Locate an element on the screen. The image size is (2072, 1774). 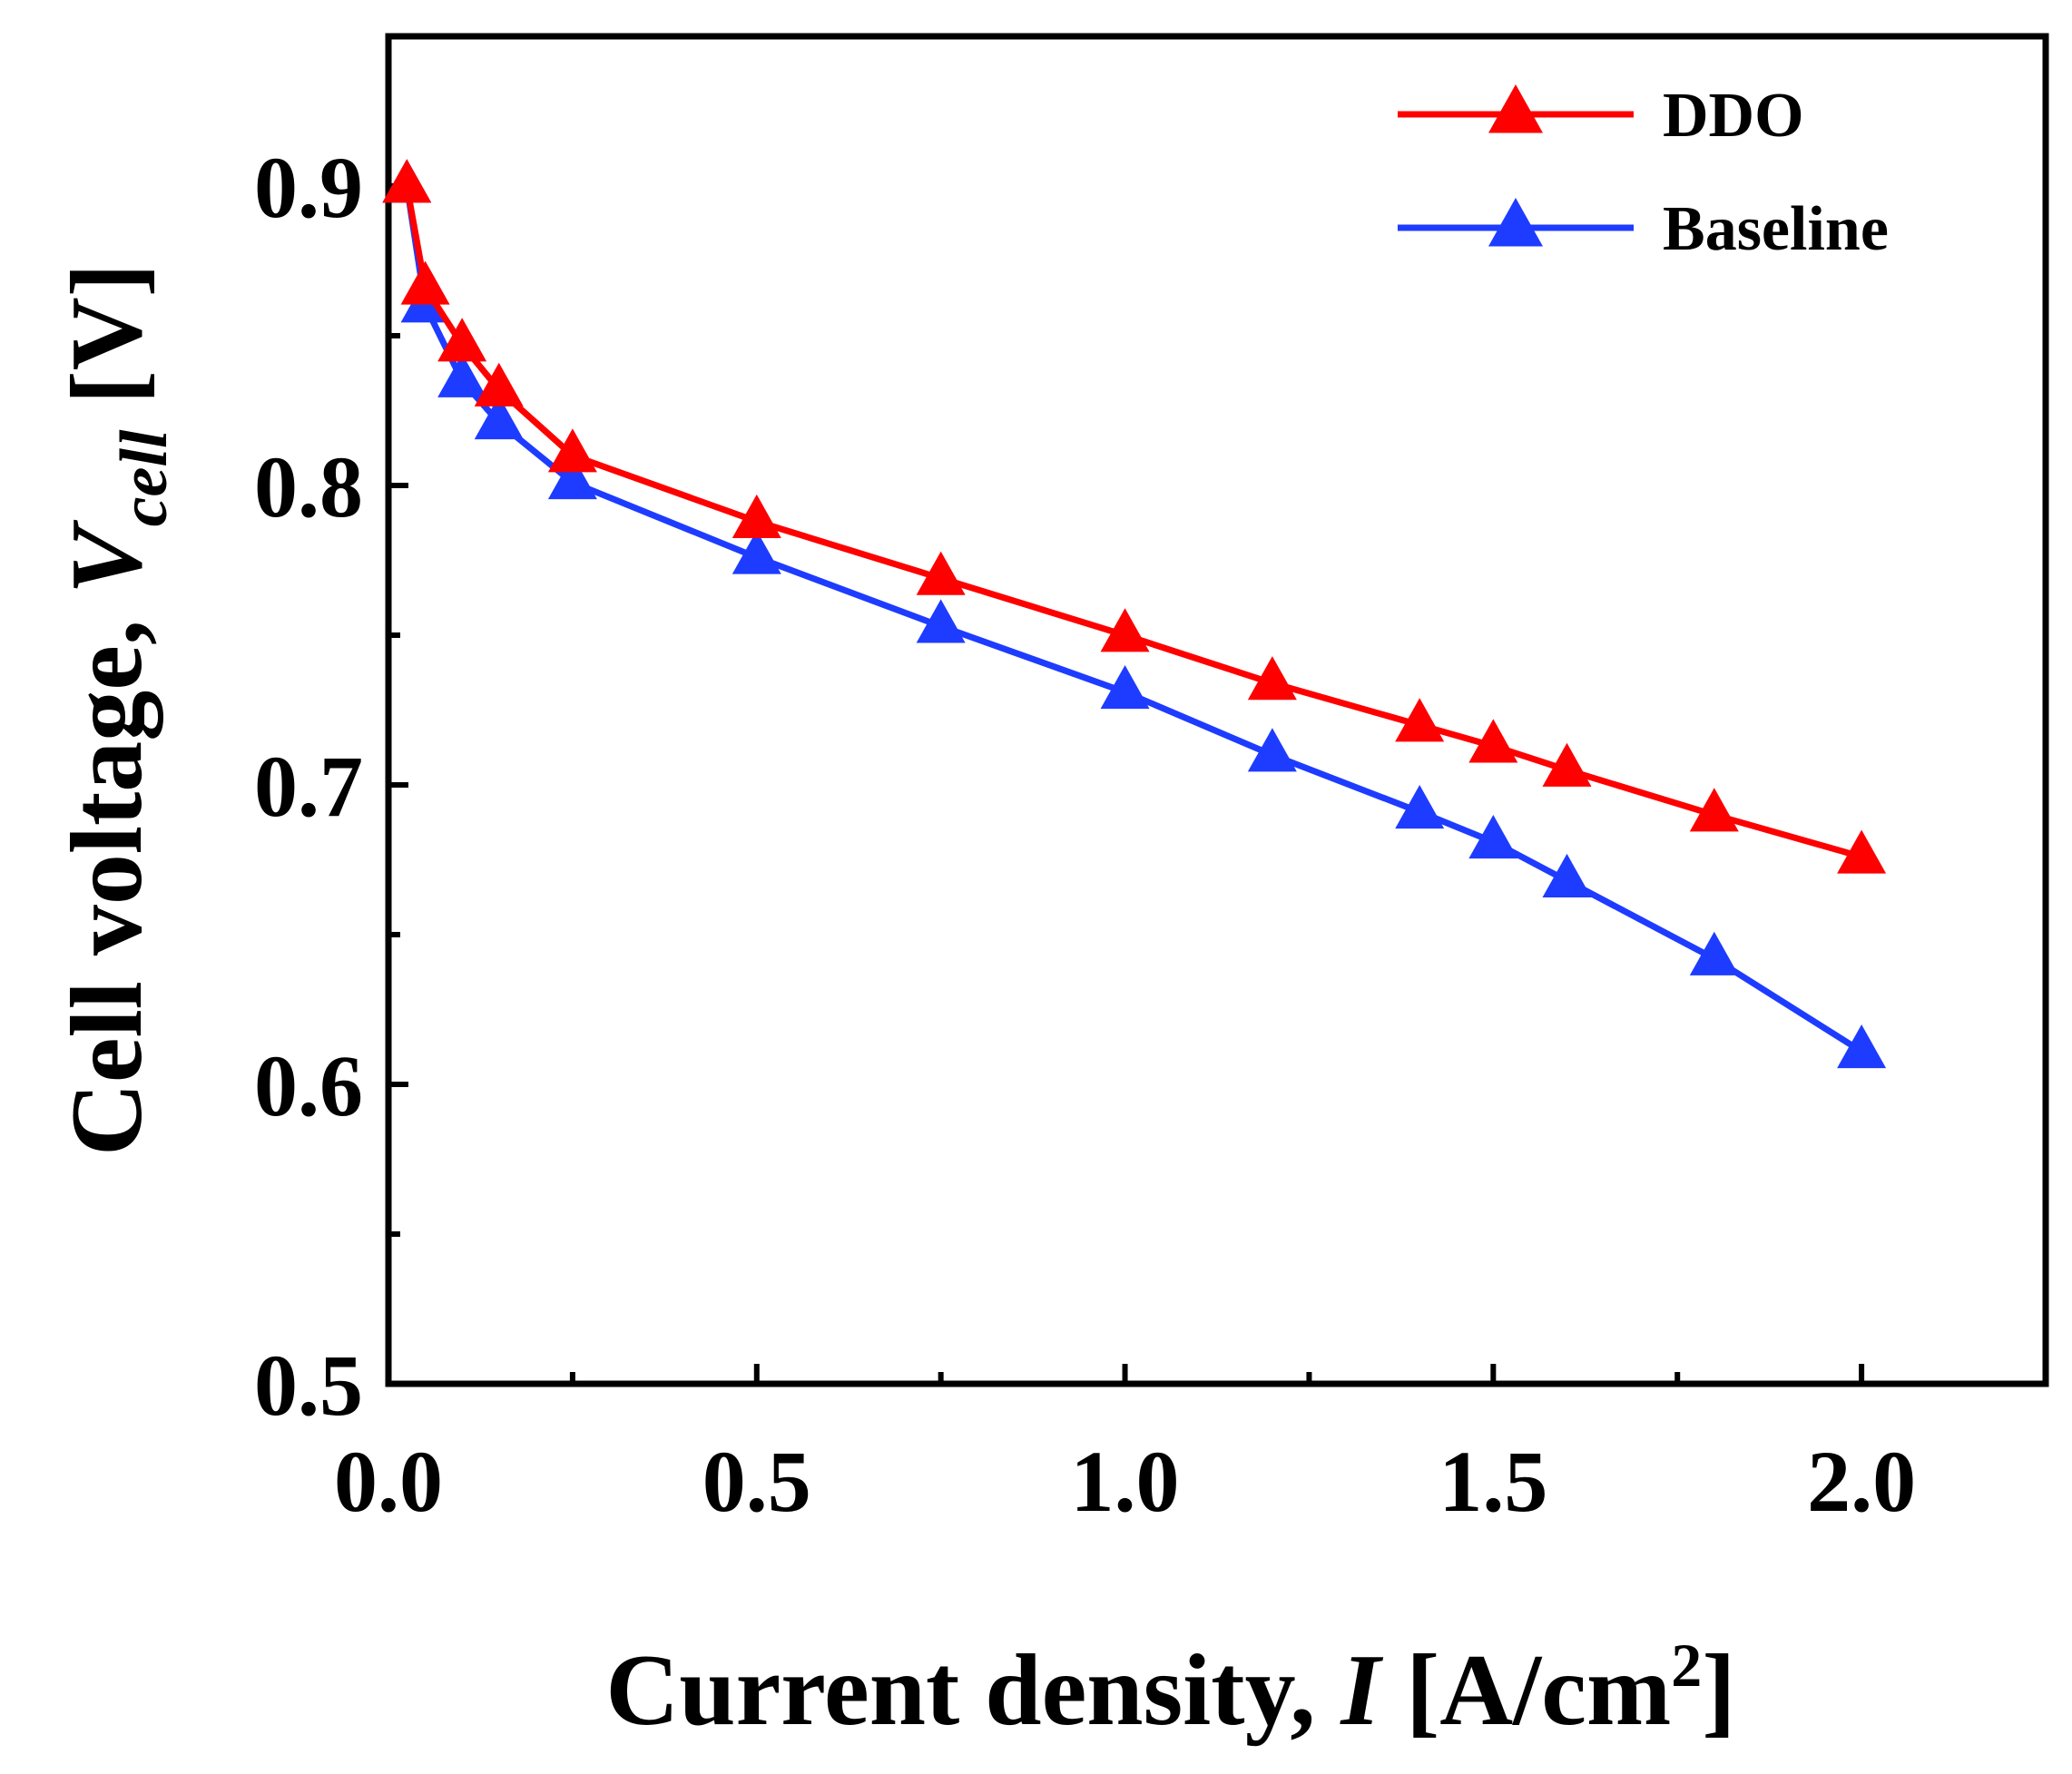
x-axis-ticks is located at coordinates (1125, 1374).